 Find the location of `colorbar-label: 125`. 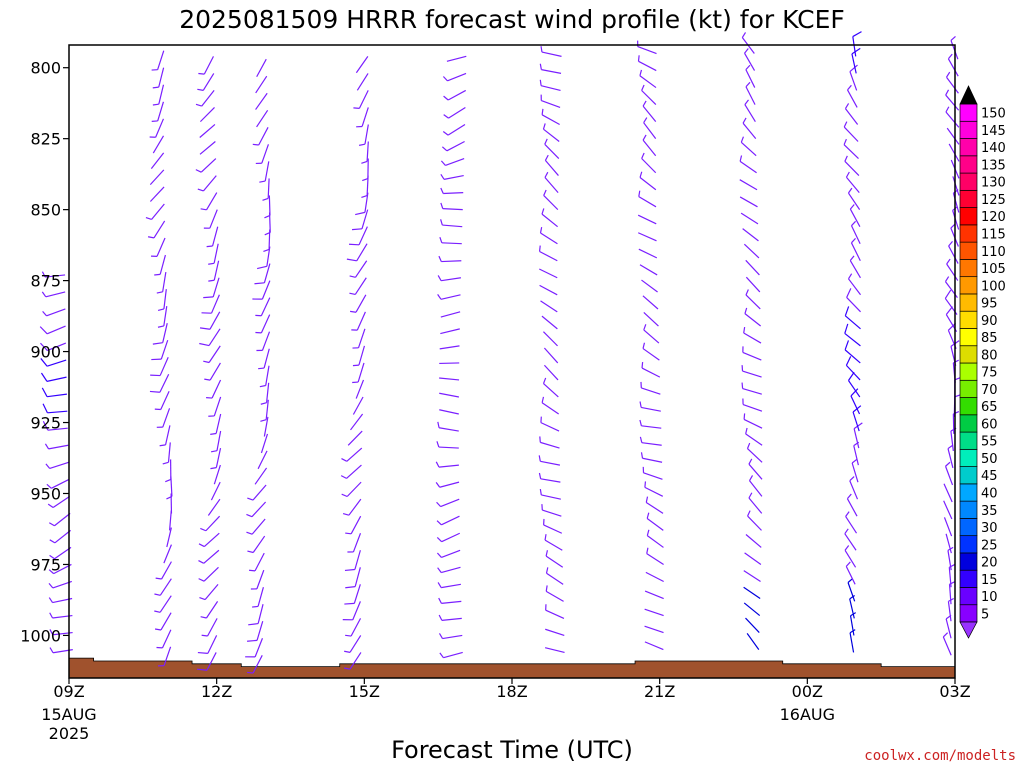

colorbar-label: 125 is located at coordinates (993, 200).